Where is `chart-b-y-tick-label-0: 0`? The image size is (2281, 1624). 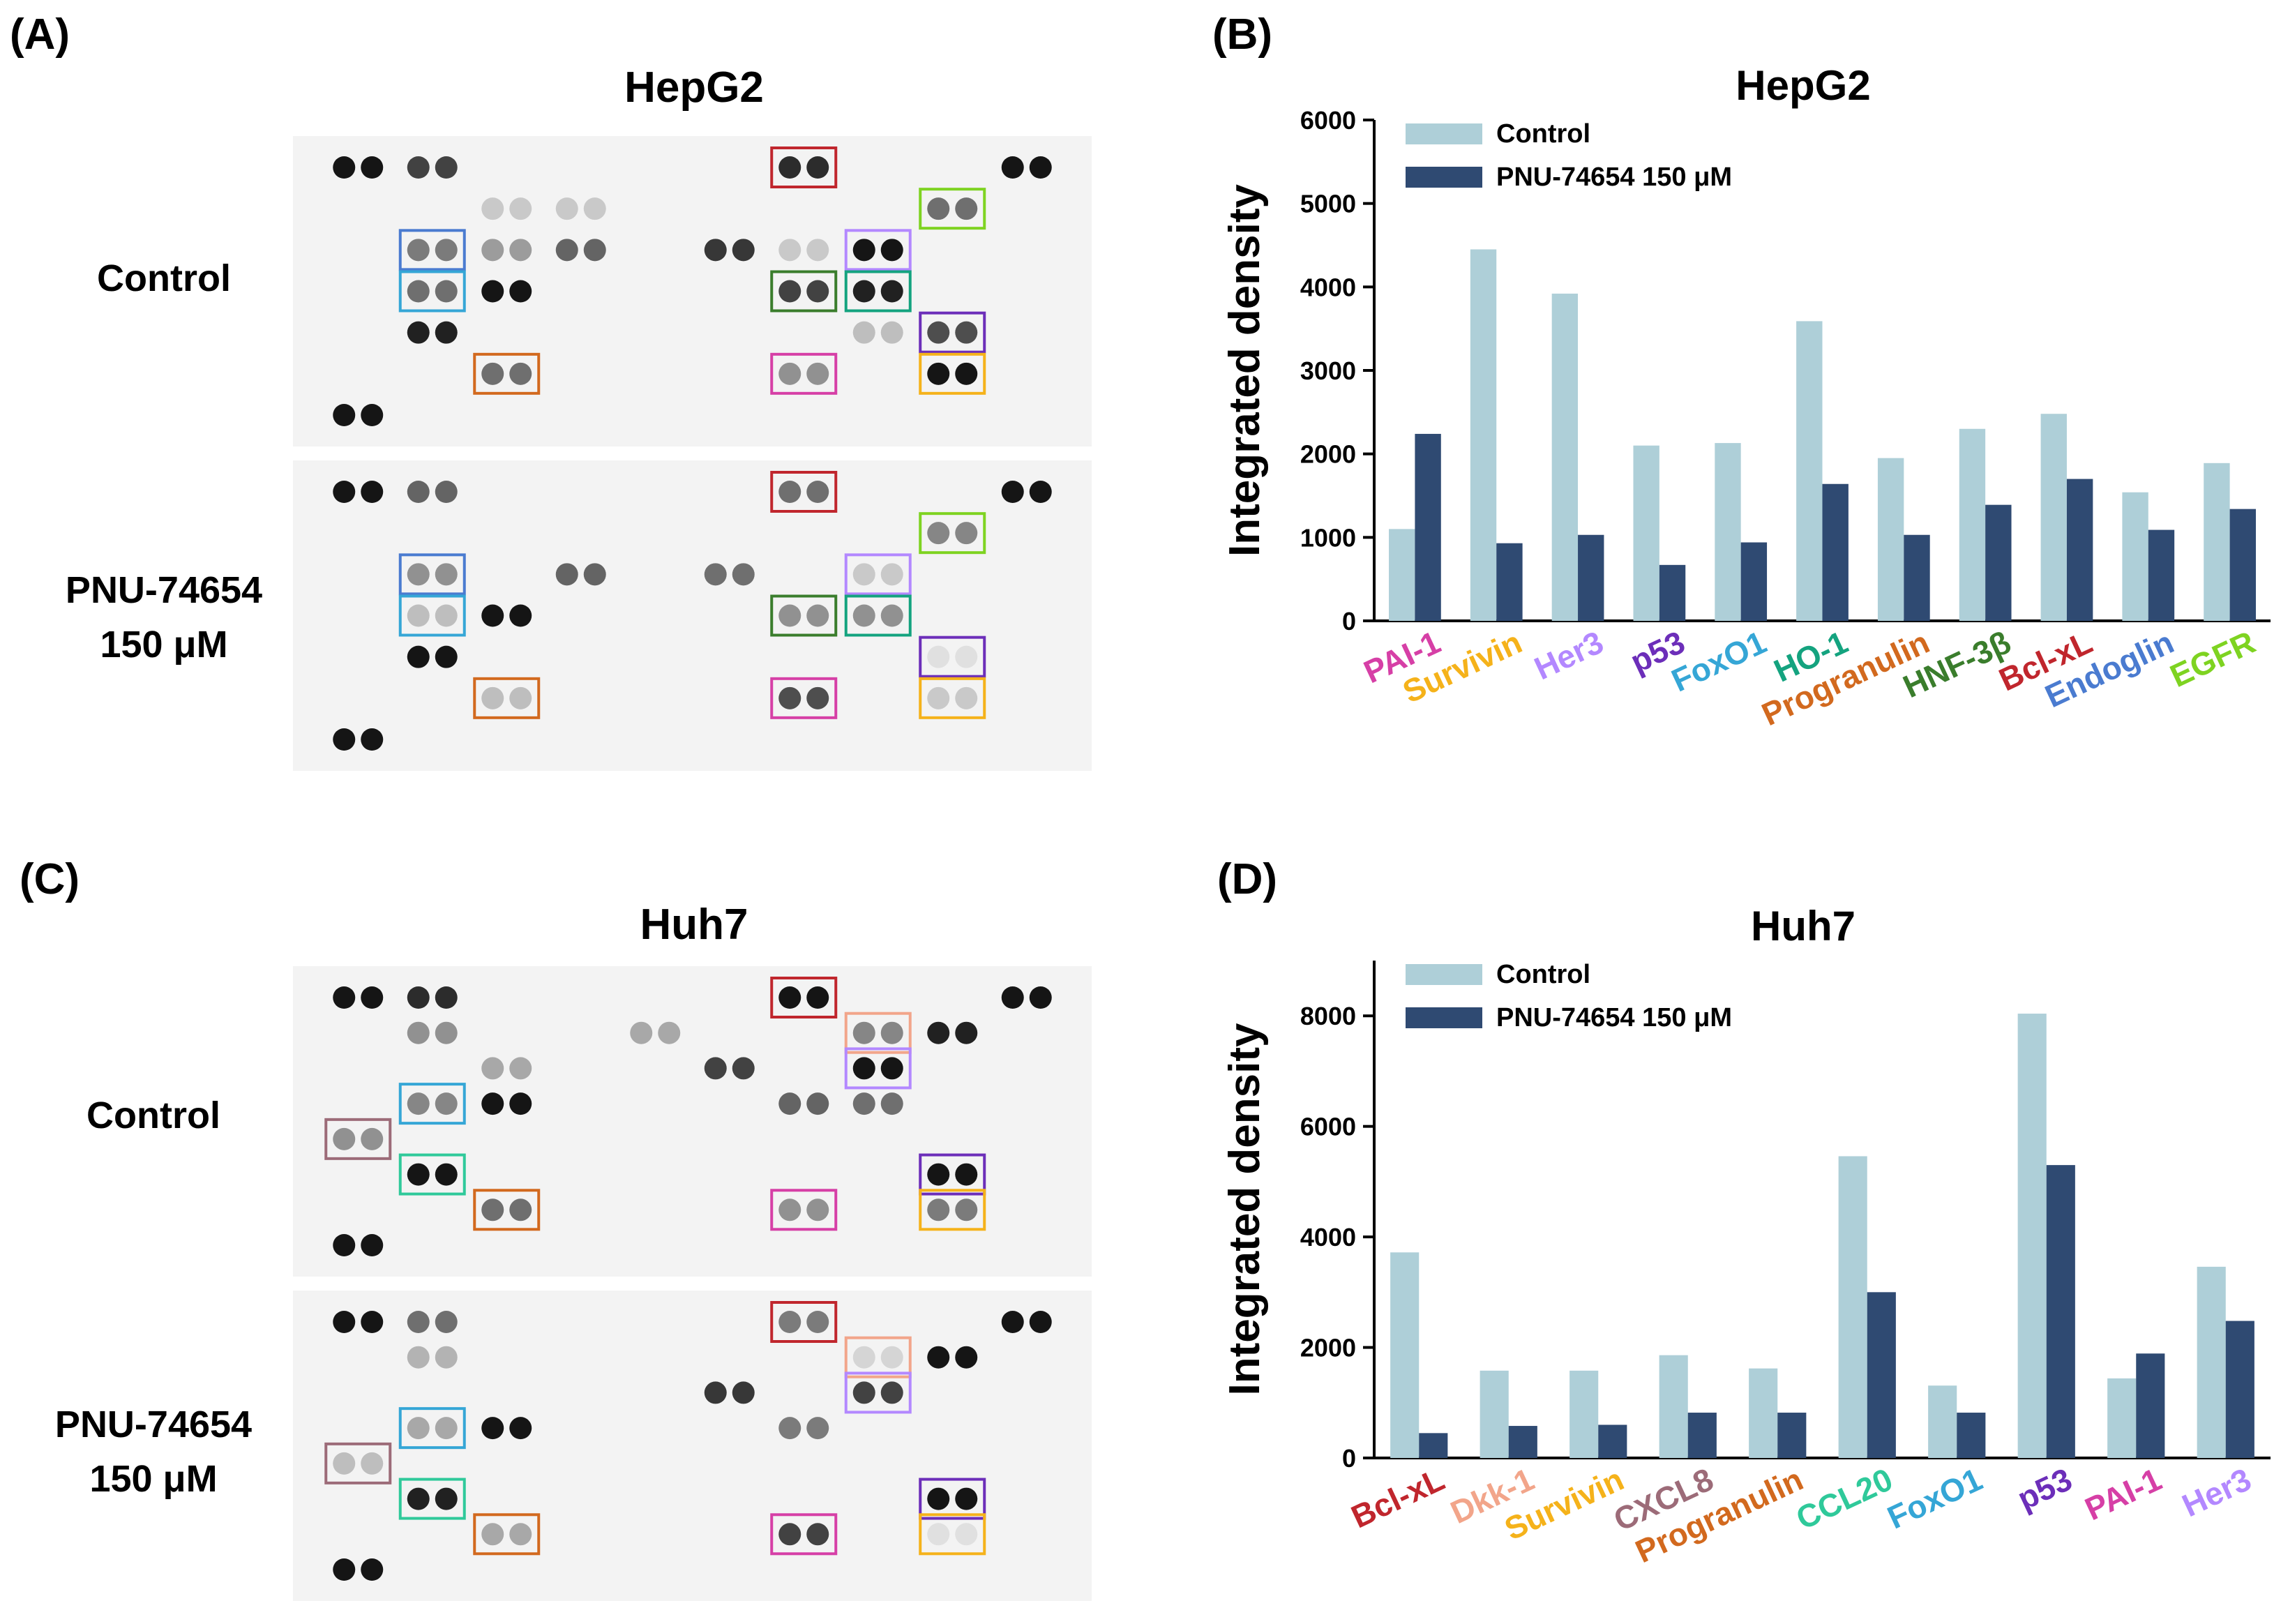
chart-b-y-tick-label-0: 0 is located at coordinates (1349, 621).